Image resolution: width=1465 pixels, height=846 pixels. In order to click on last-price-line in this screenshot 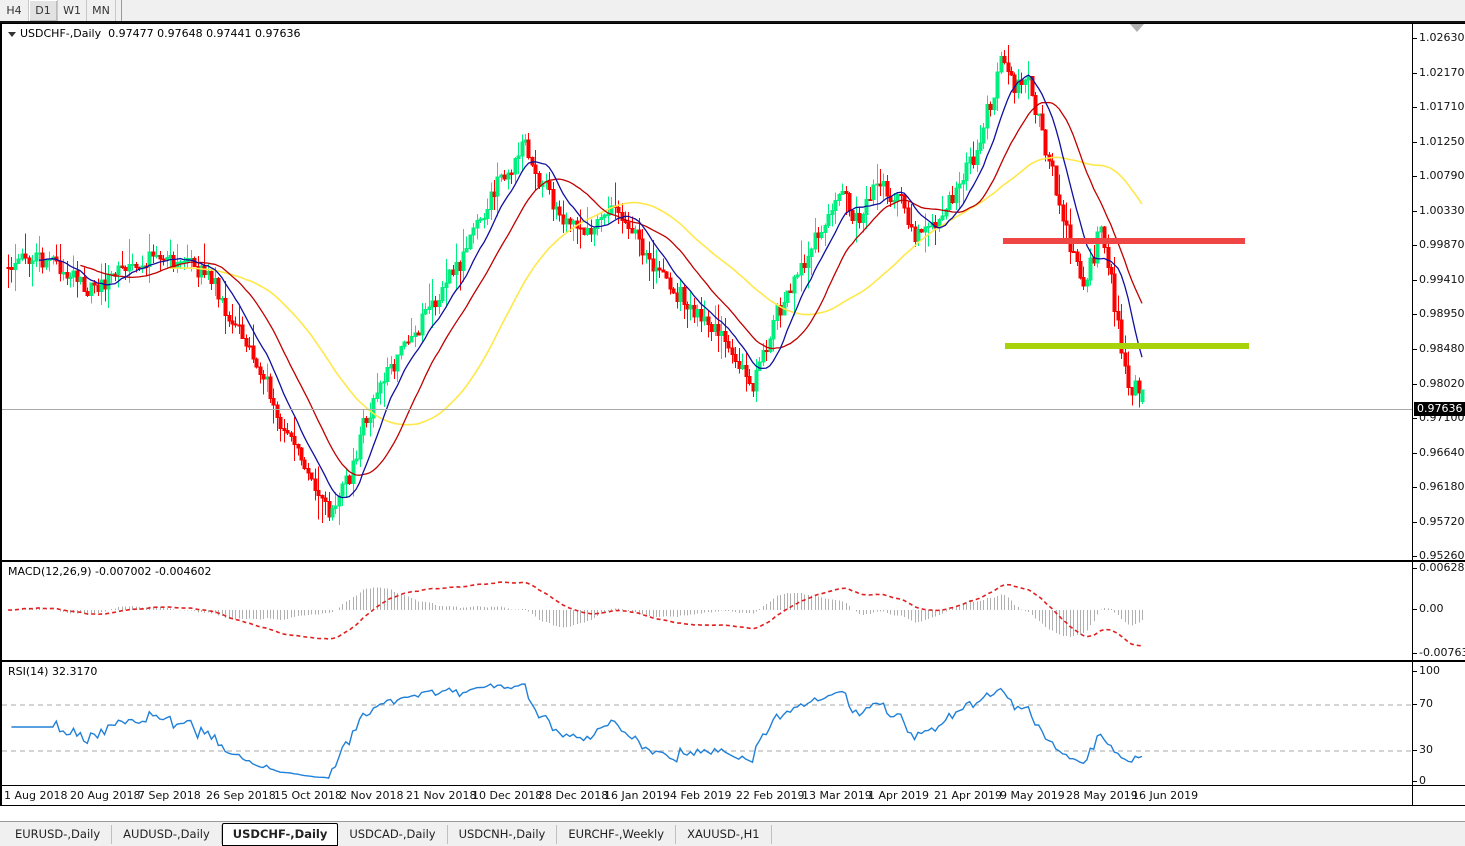, I will do `click(707, 409)`.